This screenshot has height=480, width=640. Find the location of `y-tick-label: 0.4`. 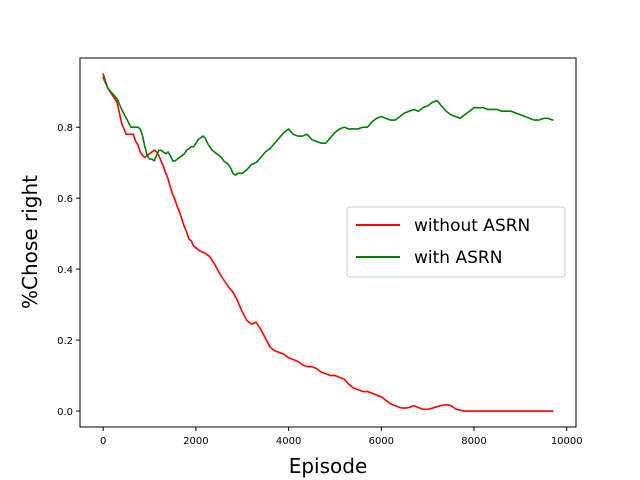

y-tick-label: 0.4 is located at coordinates (65, 270).